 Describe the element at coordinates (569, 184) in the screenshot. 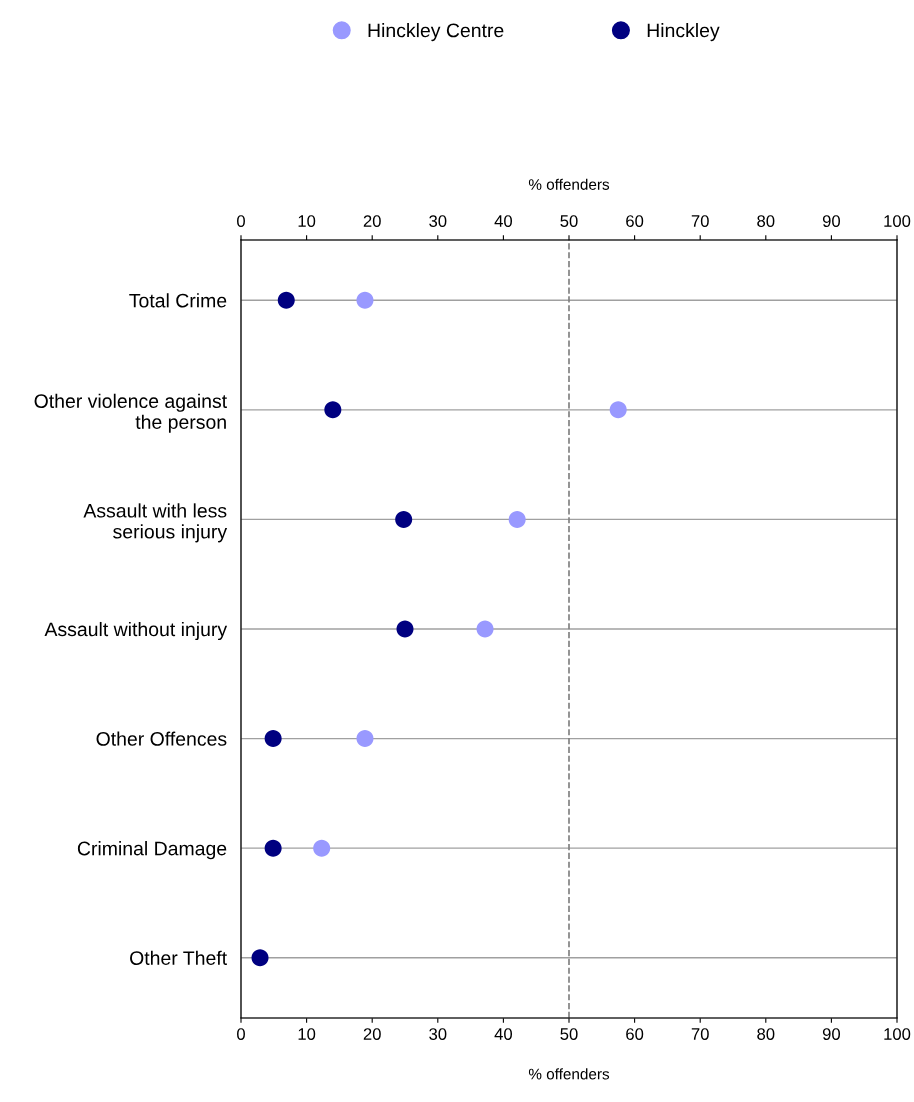

I see `x2-axis-title: % offenders` at that location.